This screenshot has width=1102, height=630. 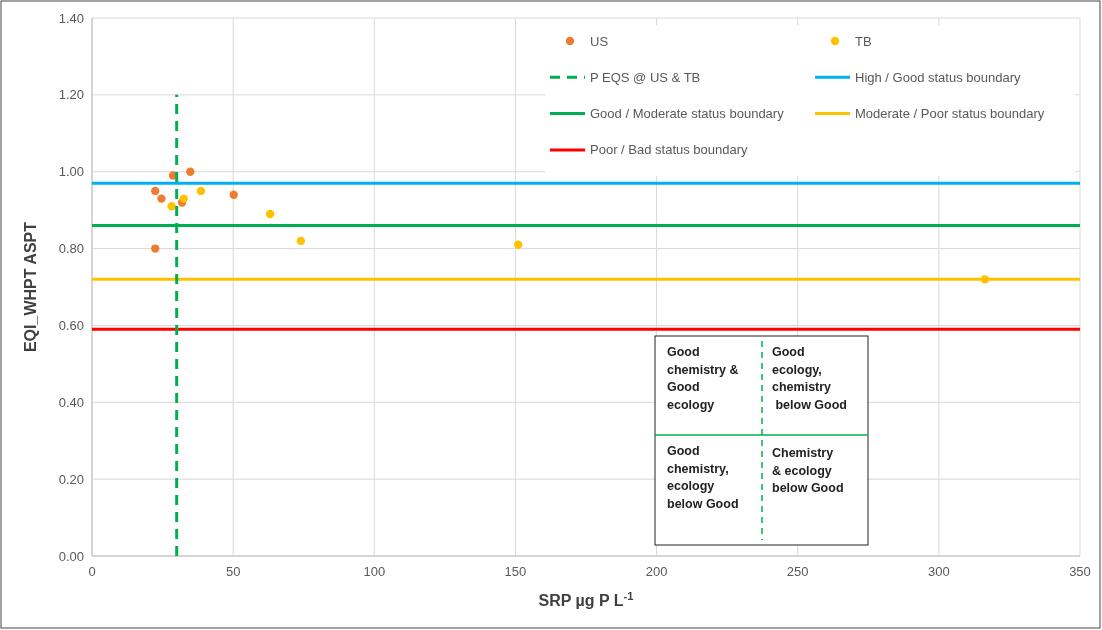 What do you see at coordinates (30, 287) in the screenshot?
I see `y-axis-title: EQI_WHPT ASPT` at bounding box center [30, 287].